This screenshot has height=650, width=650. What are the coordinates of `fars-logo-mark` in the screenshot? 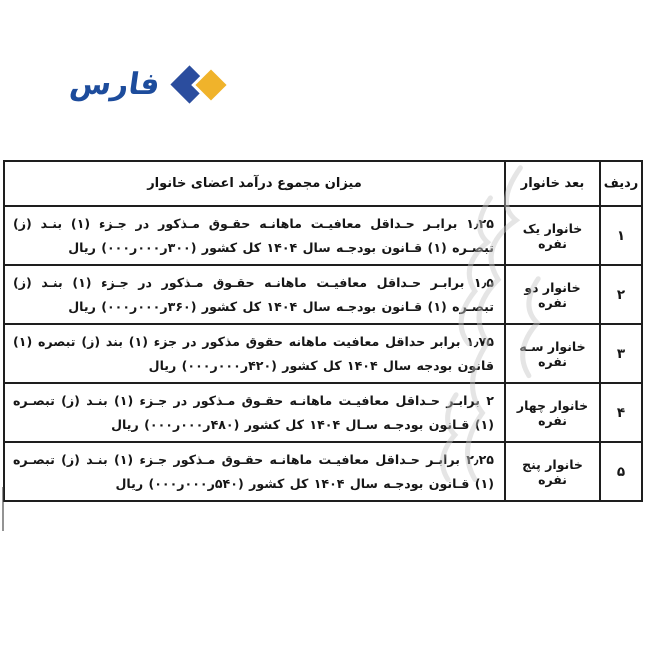 It's located at (199, 85).